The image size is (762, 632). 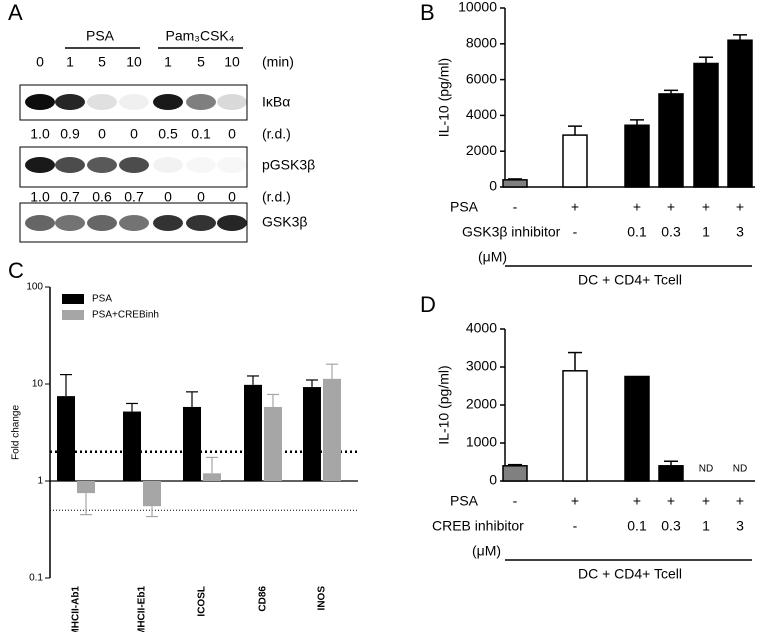 I want to click on rd-value: 0.7, so click(x=70, y=197).